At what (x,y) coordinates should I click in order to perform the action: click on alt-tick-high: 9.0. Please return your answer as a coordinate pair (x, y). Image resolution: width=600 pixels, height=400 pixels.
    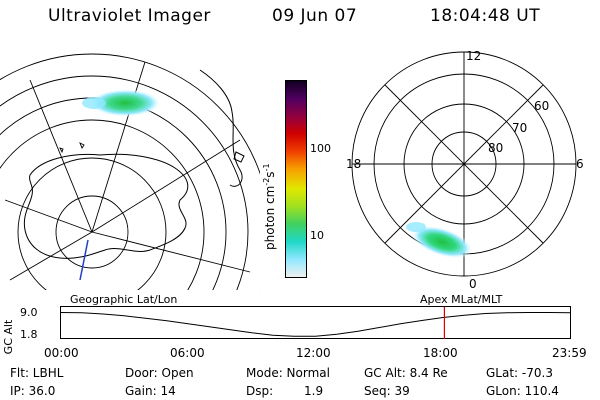
    Looking at the image, I should click on (29, 312).